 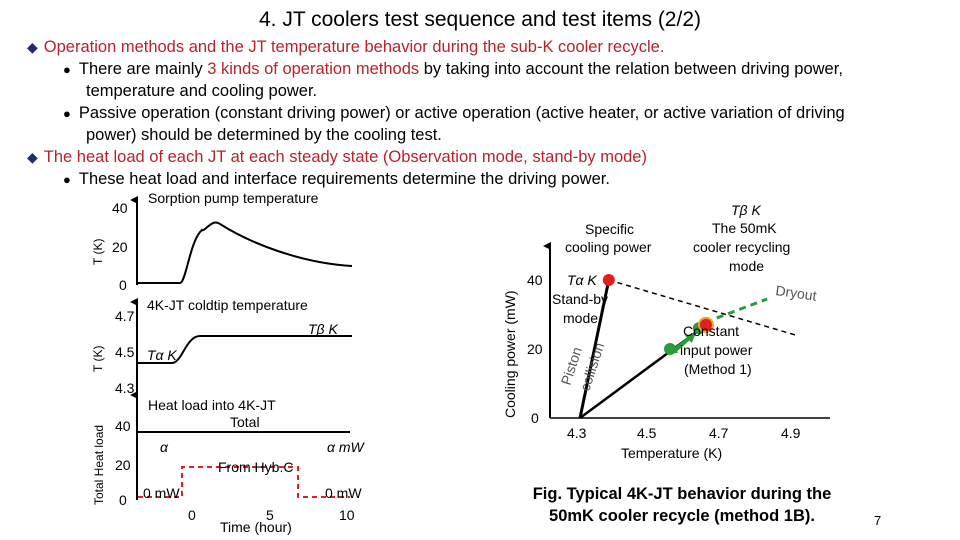 I want to click on bot-from-hybc-label: From Hyb.C, so click(x=255, y=467).